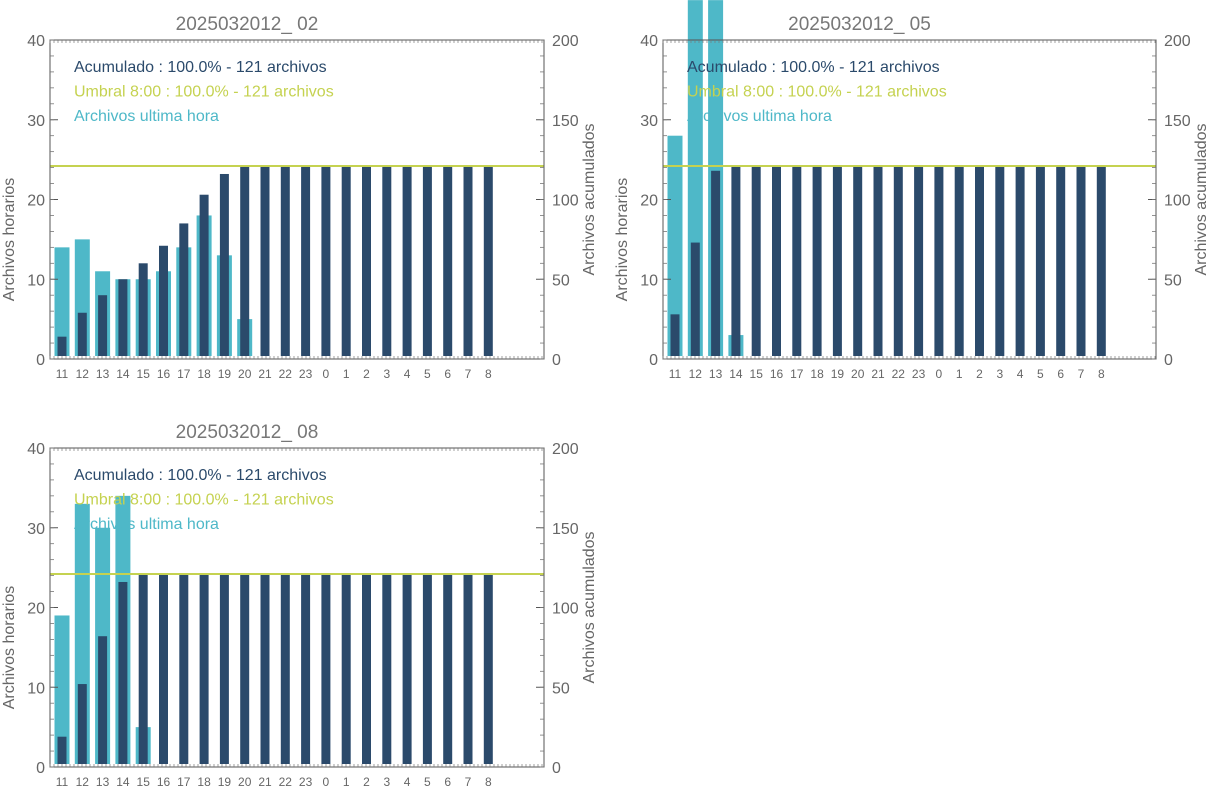 The height and width of the screenshot is (787, 1206). Describe the element at coordinates (144, 374) in the screenshot. I see `x-tick-label: 15` at that location.